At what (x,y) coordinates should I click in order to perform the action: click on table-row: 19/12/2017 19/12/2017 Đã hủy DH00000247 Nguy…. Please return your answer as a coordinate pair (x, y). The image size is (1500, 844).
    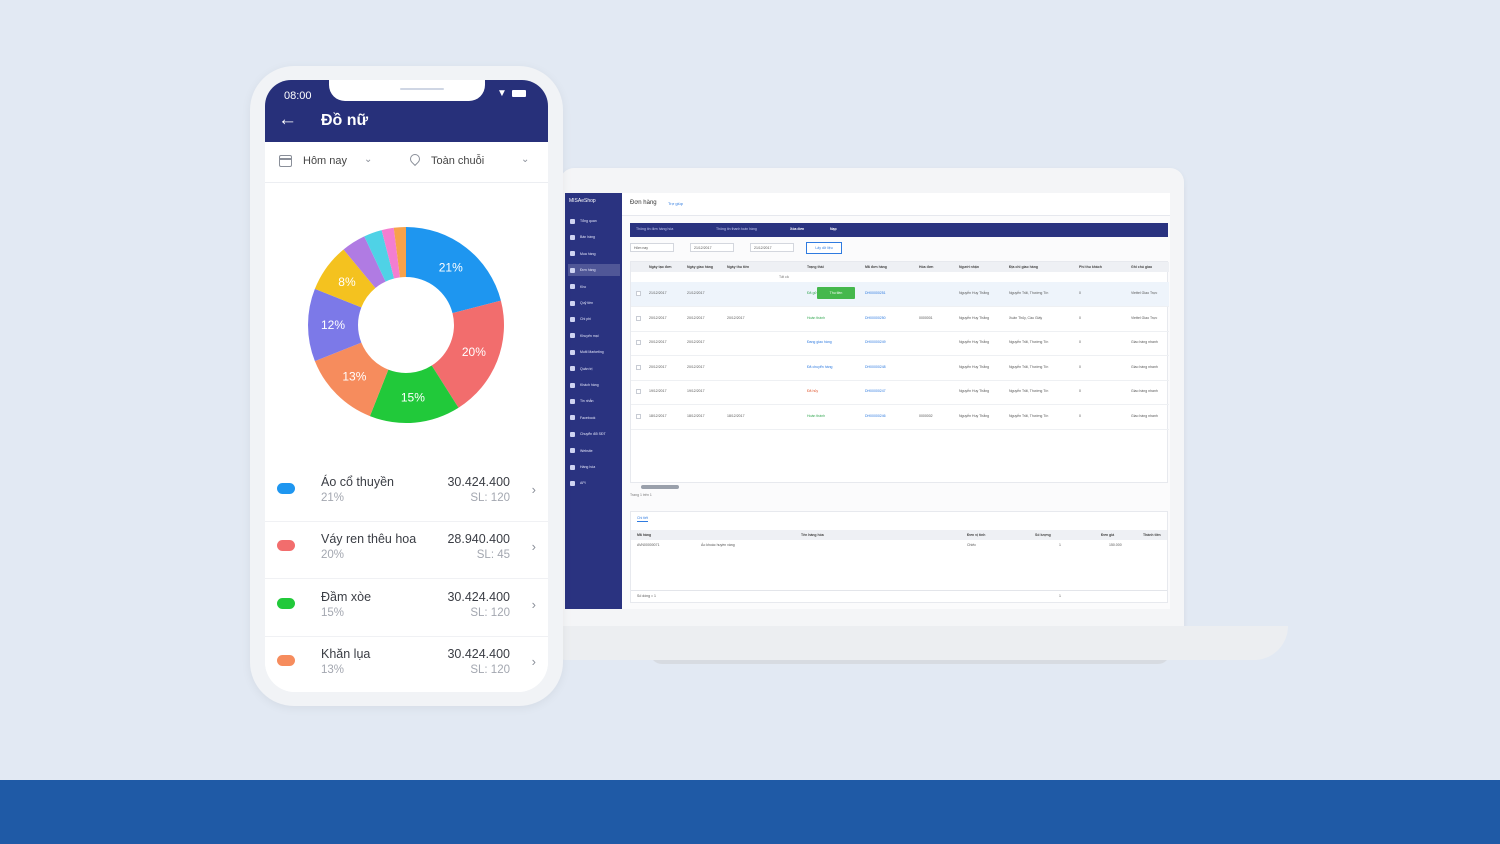
    Looking at the image, I should click on (900, 392).